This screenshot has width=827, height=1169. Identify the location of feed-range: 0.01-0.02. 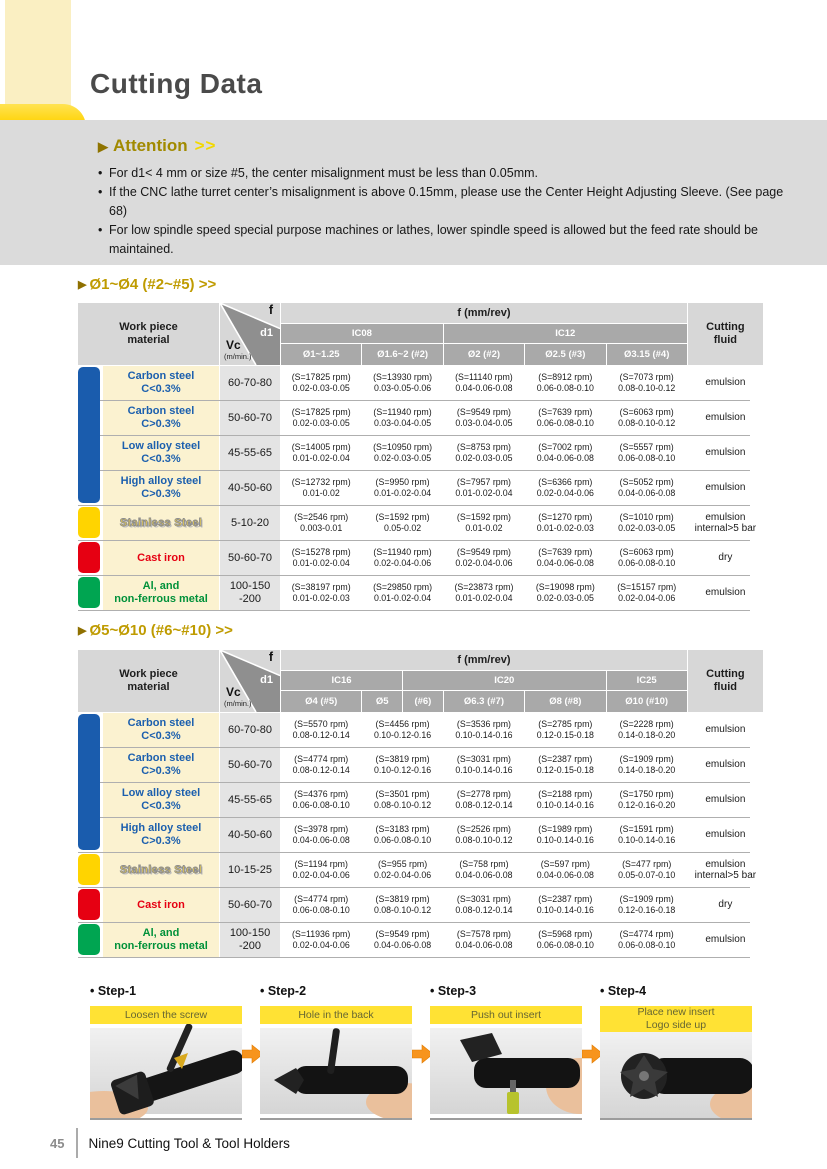
(321, 493).